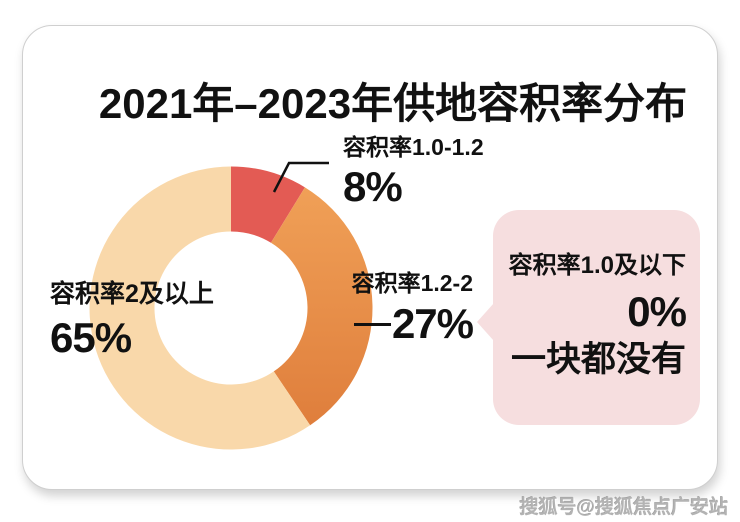  Describe the element at coordinates (432, 323) in the screenshot. I see `segment-2-value: 27%` at that location.